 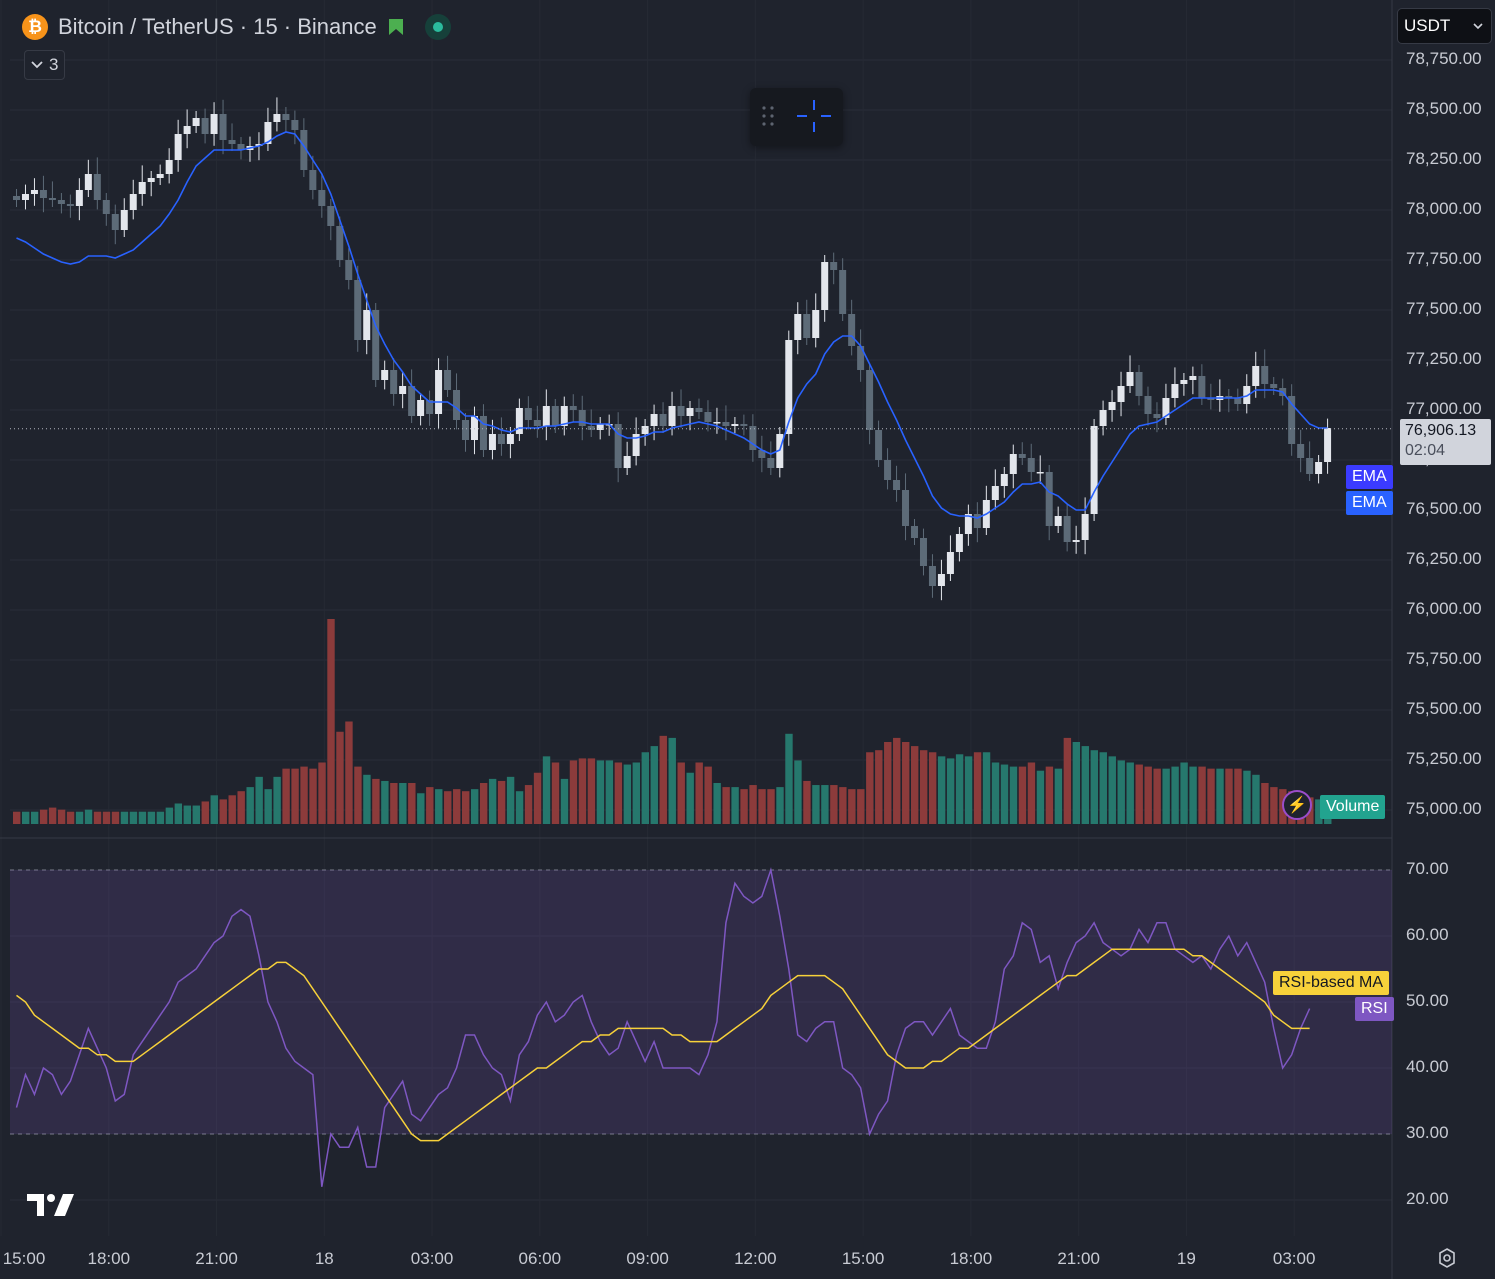 What do you see at coordinates (217, 26) in the screenshot?
I see `symbol-title: Bitcoin / TetherUS · 15 · Binance` at bounding box center [217, 26].